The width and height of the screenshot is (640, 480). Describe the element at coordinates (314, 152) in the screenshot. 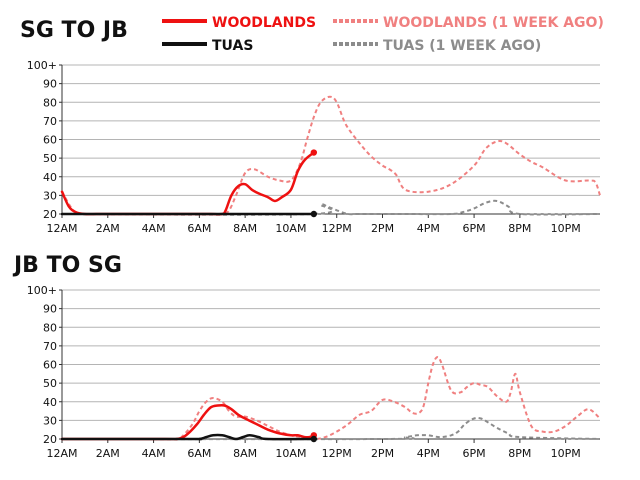

I see `series-endpoint-woodlands` at that location.